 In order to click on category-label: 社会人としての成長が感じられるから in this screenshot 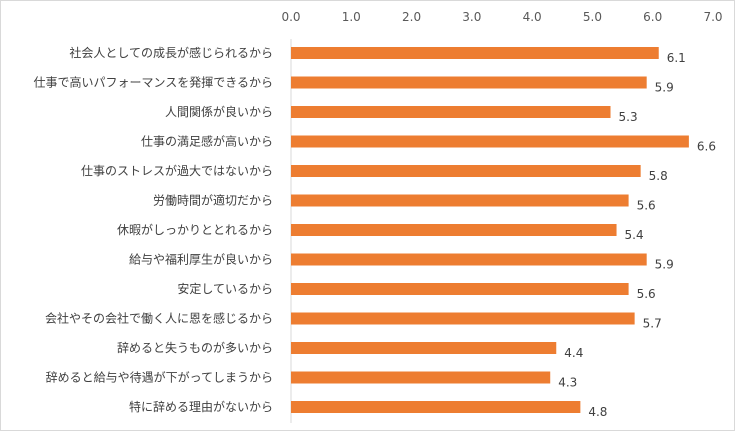, I will do `click(171, 52)`.